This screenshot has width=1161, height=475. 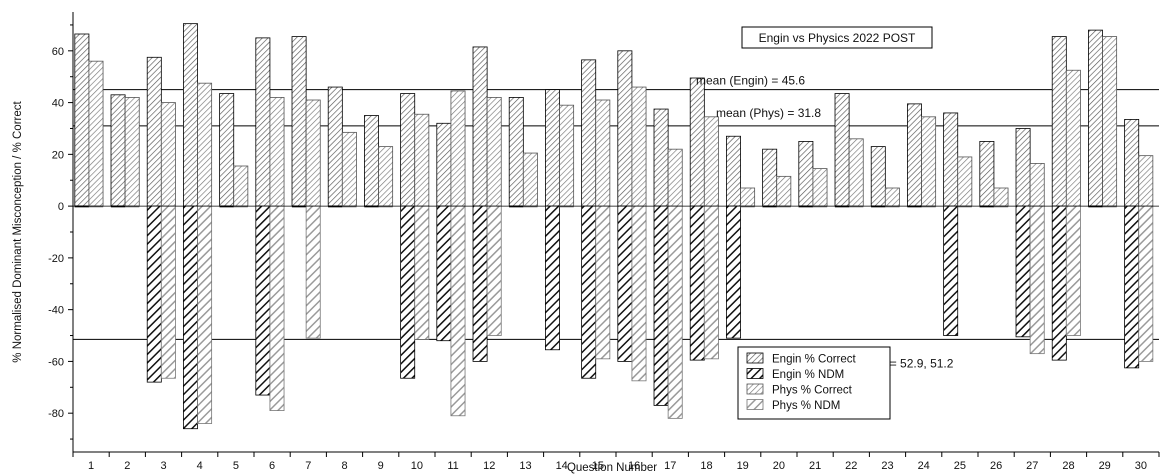 I want to click on y-tick-label-0: 0, so click(x=61, y=207).